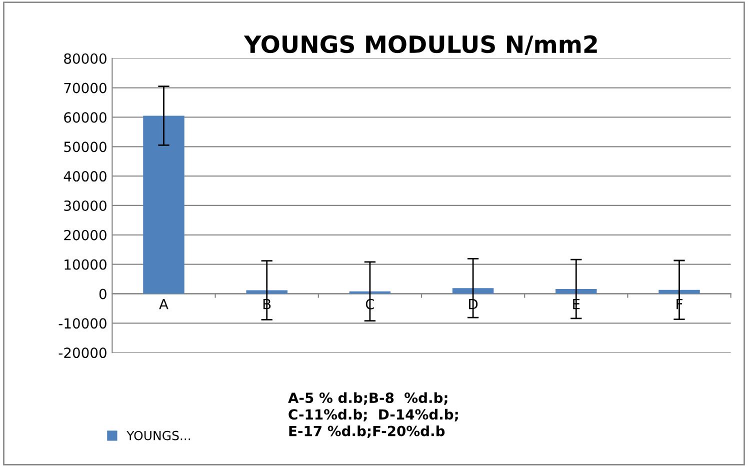 The width and height of the screenshot is (748, 467). What do you see at coordinates (163, 304) in the screenshot?
I see `x-tick-label: A` at bounding box center [163, 304].